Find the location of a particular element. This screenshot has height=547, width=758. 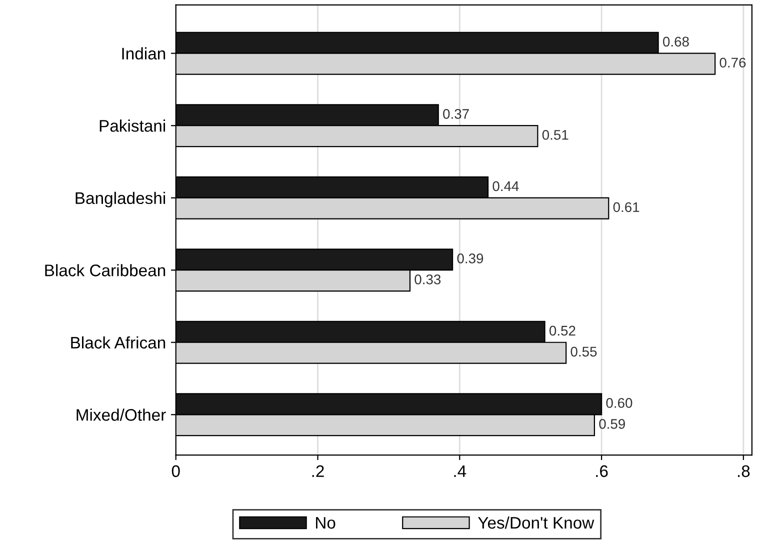

data-label: 0.55 is located at coordinates (583, 351).